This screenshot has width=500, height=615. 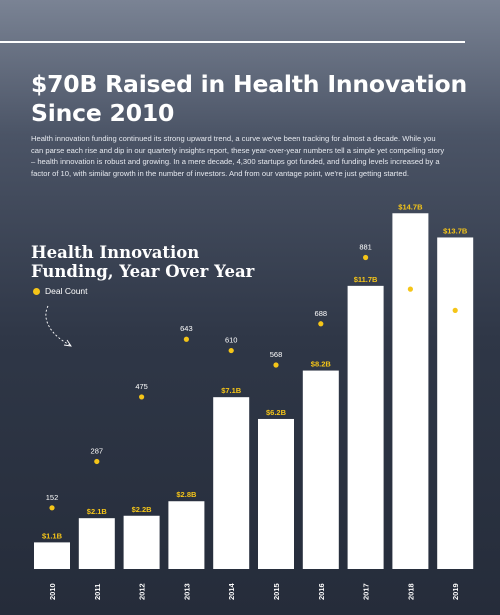 I want to click on bar-value-label-2018: $14.7B, so click(x=410, y=206).